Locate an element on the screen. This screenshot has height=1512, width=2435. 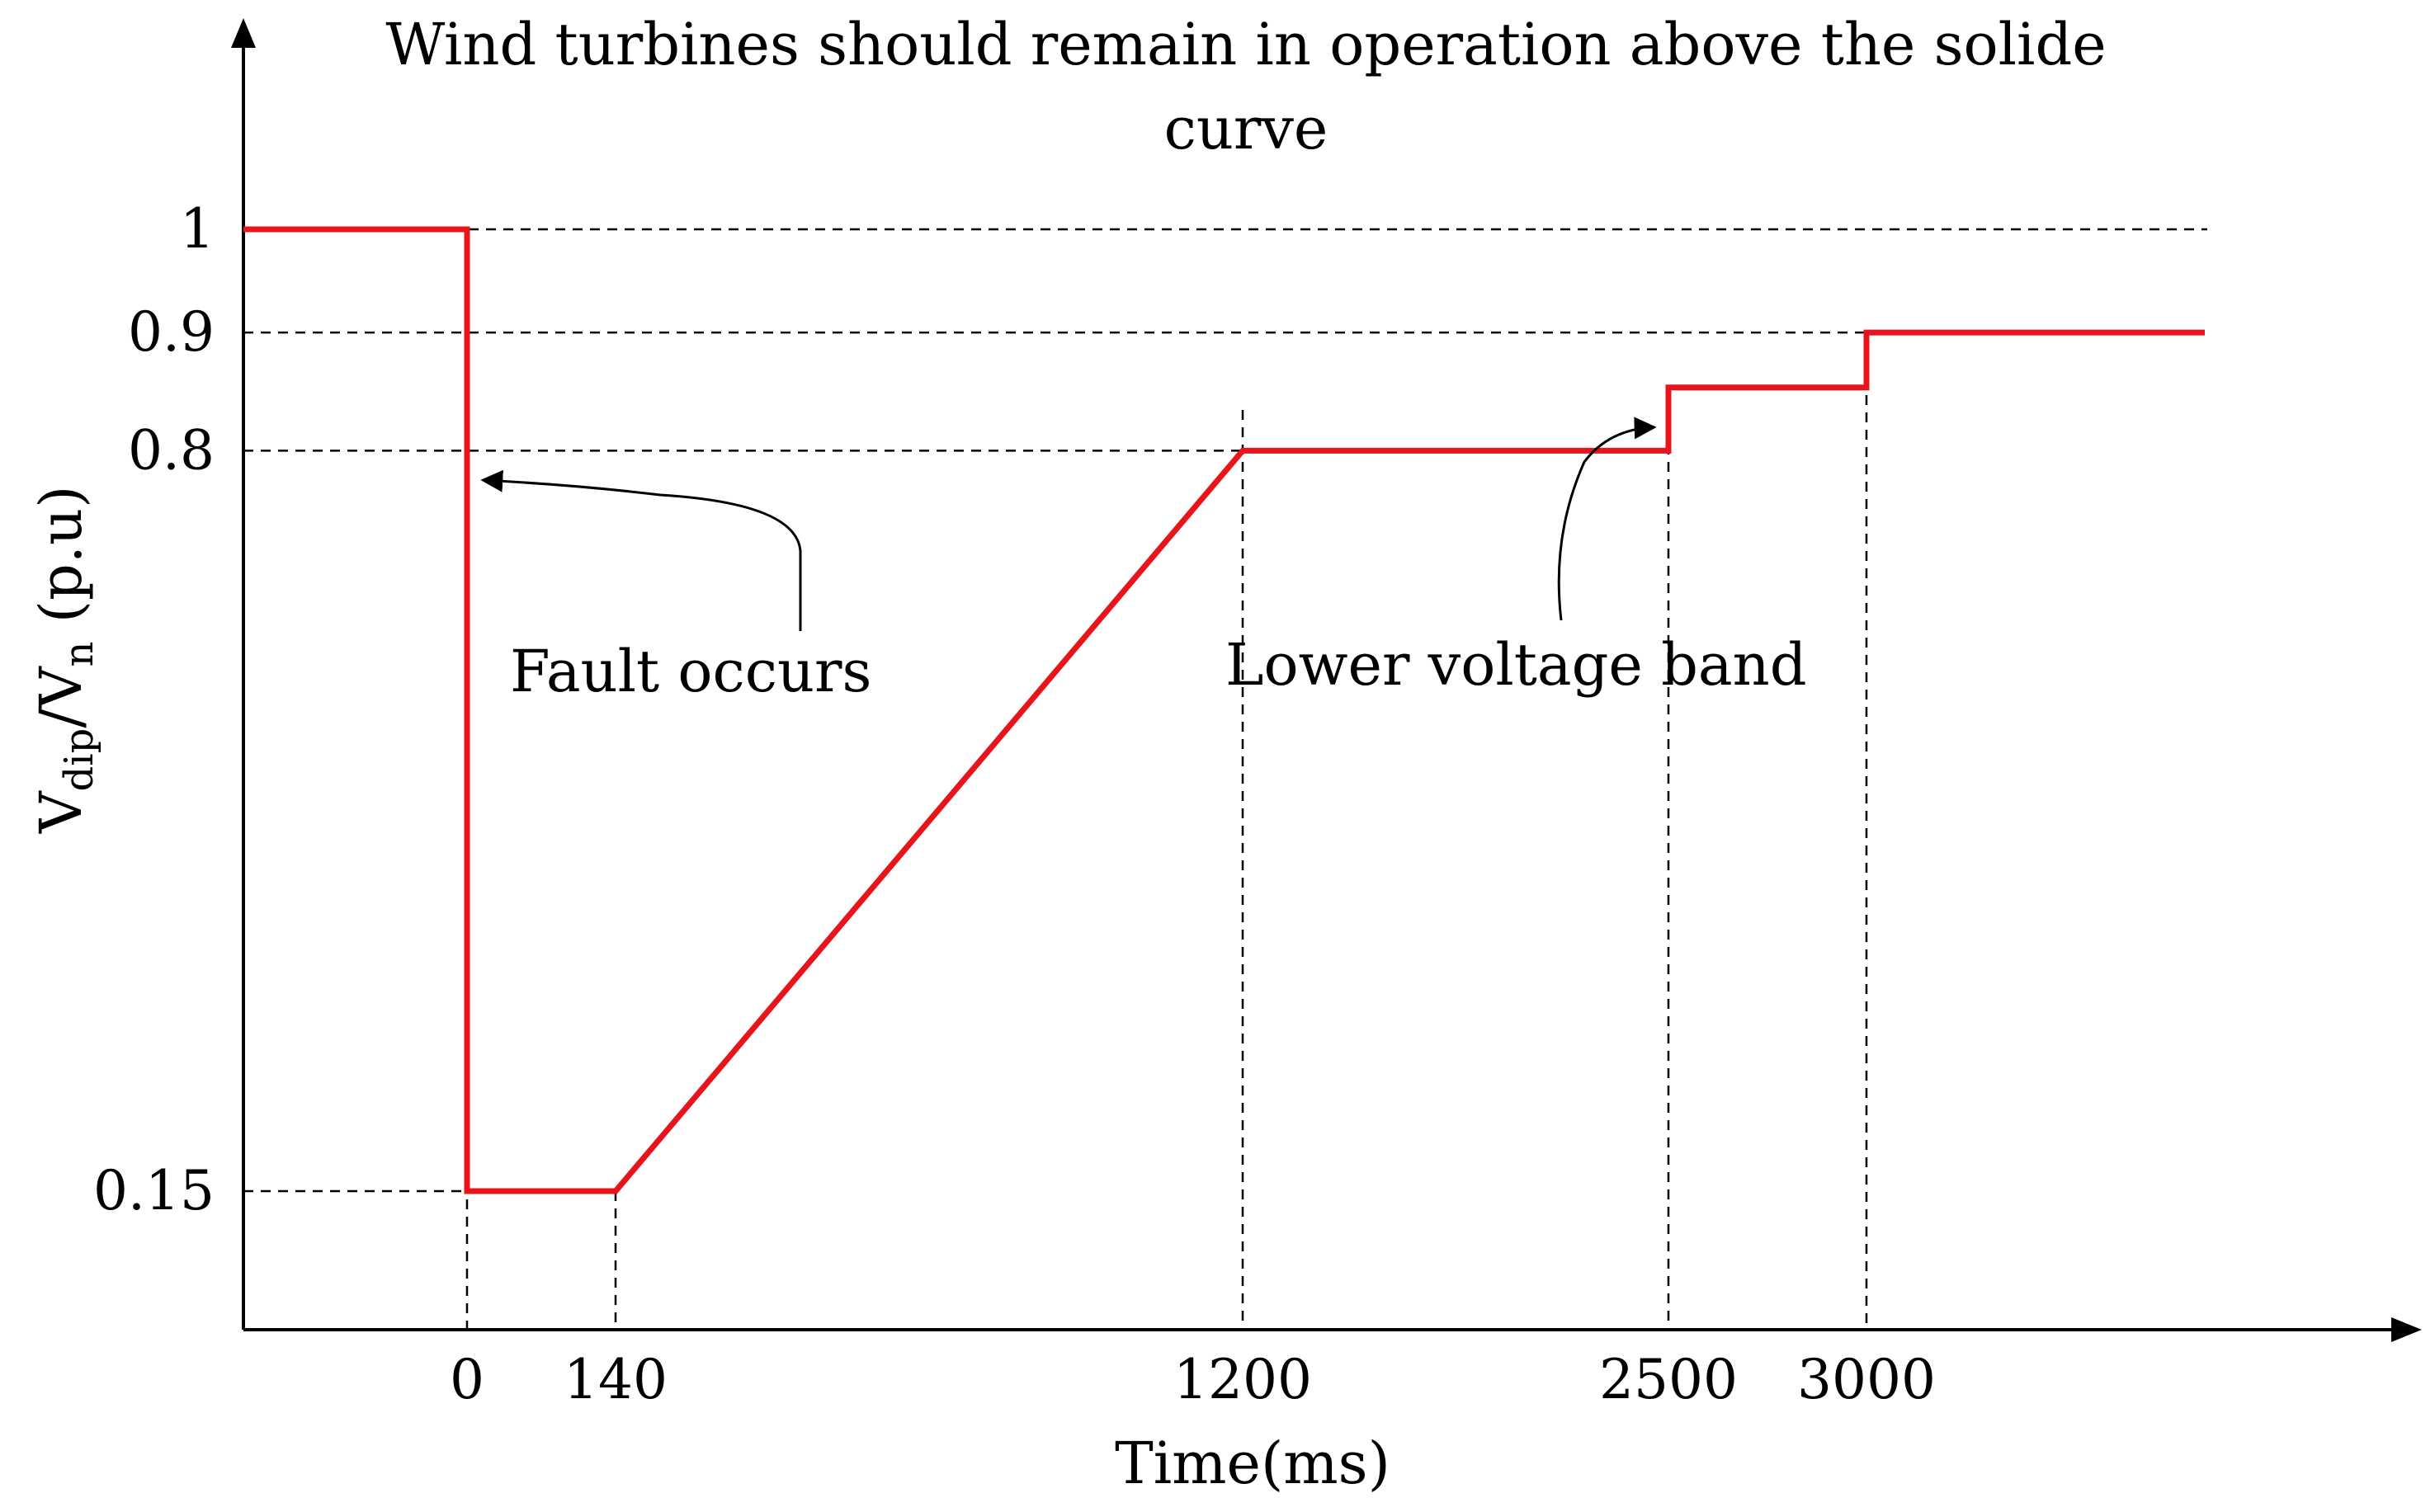
fault-occurs-arrow is located at coordinates (641, 550).